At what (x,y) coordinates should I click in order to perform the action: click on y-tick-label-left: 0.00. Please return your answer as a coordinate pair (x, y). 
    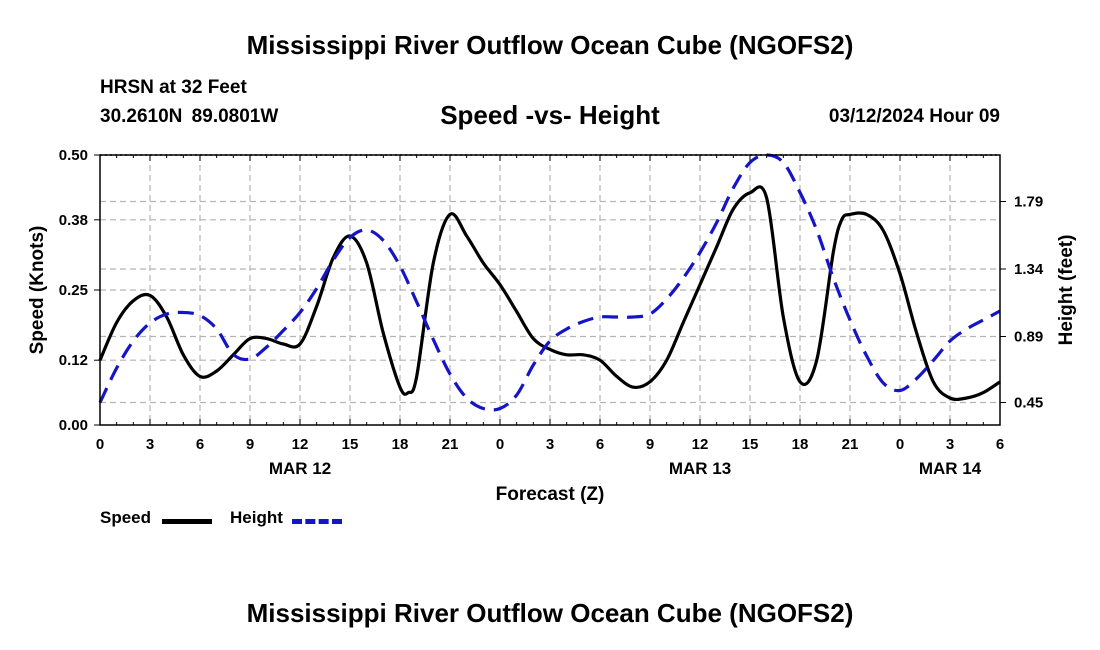
    Looking at the image, I should click on (73, 425).